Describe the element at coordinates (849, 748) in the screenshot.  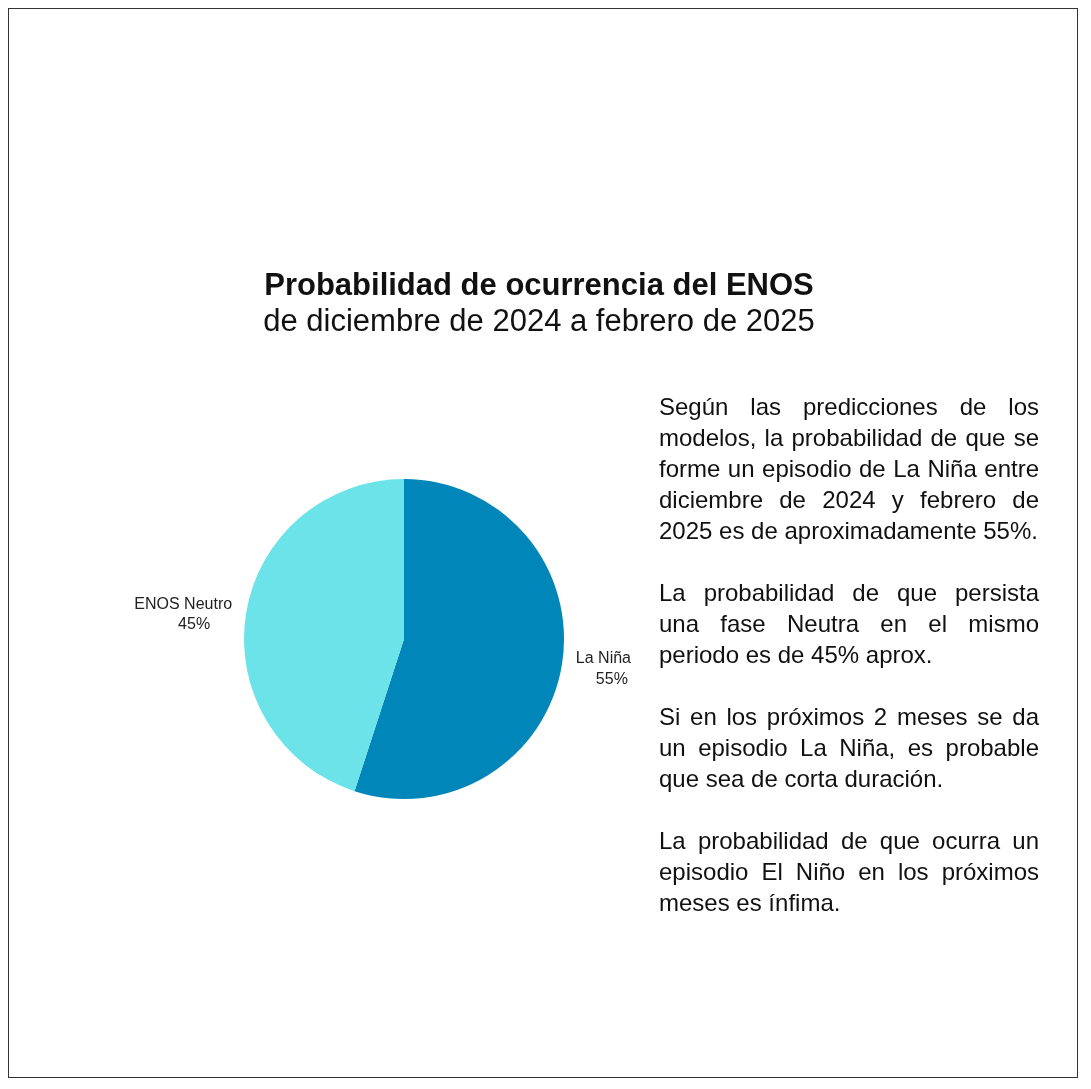
I see `text: Si en los próximos 2 meses se da un episodio La Niña, es probable que sea de corta duración.` at that location.